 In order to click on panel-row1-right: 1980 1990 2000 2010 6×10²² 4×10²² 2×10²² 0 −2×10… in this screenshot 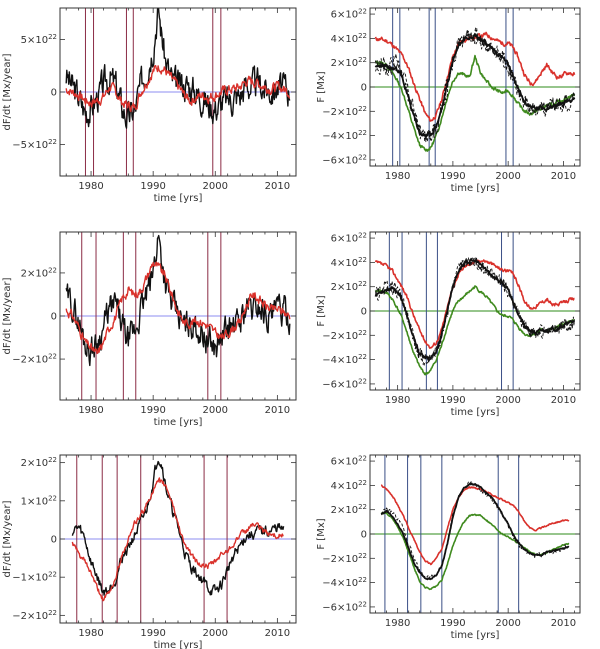, I will do `click(448, 100)`.